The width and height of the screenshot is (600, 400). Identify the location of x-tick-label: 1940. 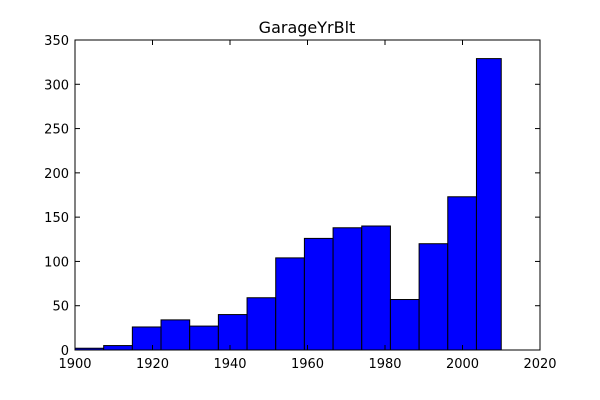
(229, 364).